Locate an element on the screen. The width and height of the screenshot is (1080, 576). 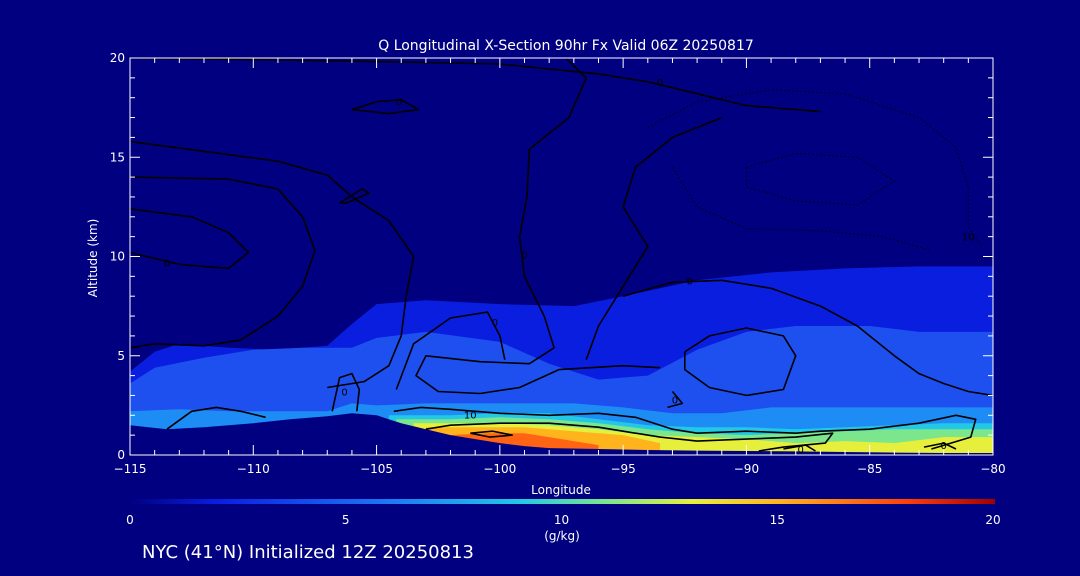
y-tick-label: 15 is located at coordinates (117, 157).